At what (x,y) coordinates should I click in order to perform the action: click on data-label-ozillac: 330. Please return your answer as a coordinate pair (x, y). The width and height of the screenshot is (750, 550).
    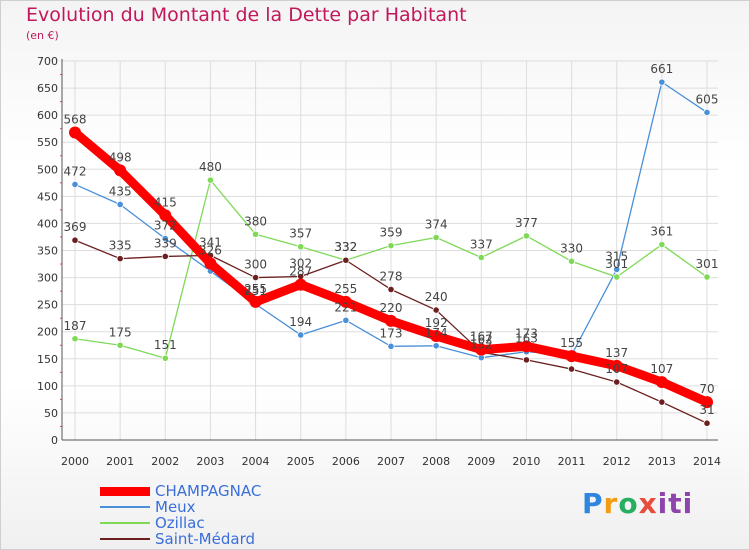
    Looking at the image, I should click on (571, 248).